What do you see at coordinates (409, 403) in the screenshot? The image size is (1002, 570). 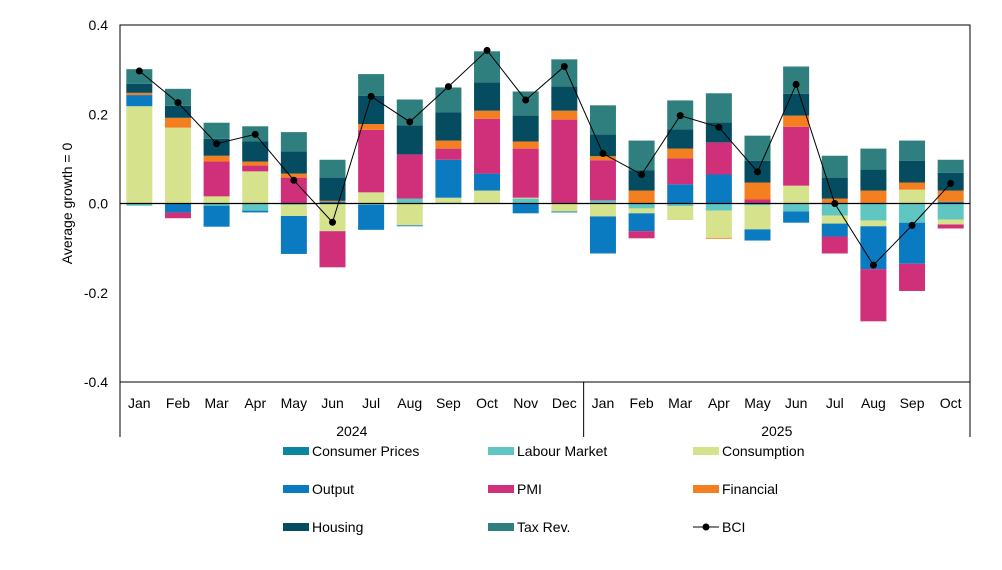 I see `x-tick-label: Aug` at bounding box center [409, 403].